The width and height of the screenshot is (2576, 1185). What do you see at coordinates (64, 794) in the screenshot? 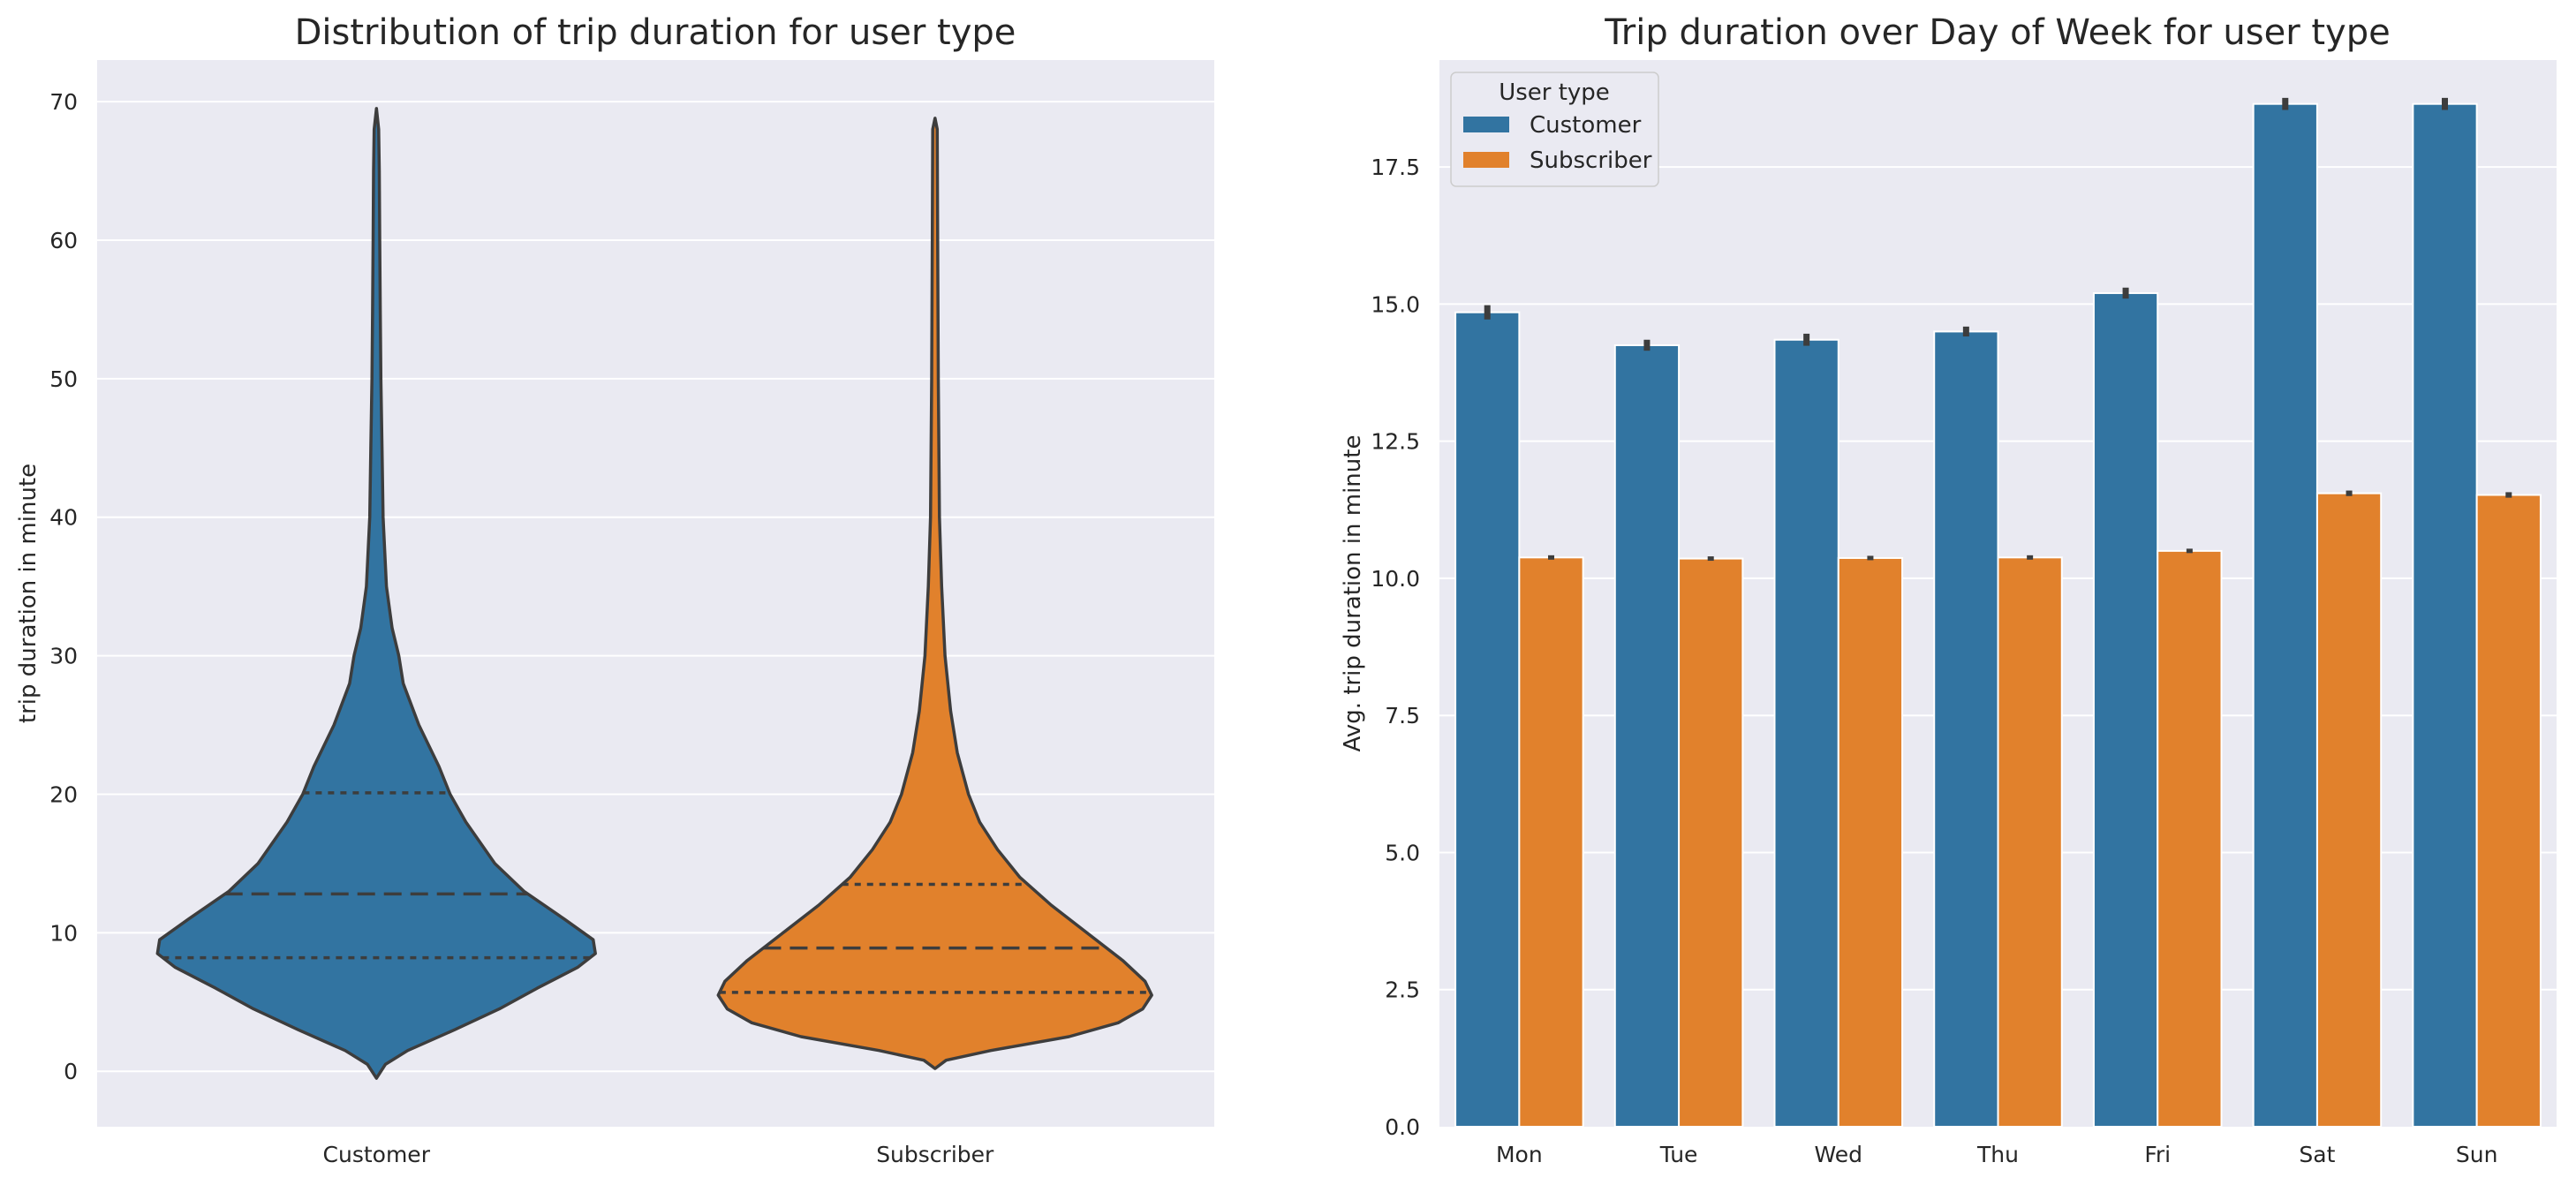
I see `violin-y-tick-label: 20` at bounding box center [64, 794].